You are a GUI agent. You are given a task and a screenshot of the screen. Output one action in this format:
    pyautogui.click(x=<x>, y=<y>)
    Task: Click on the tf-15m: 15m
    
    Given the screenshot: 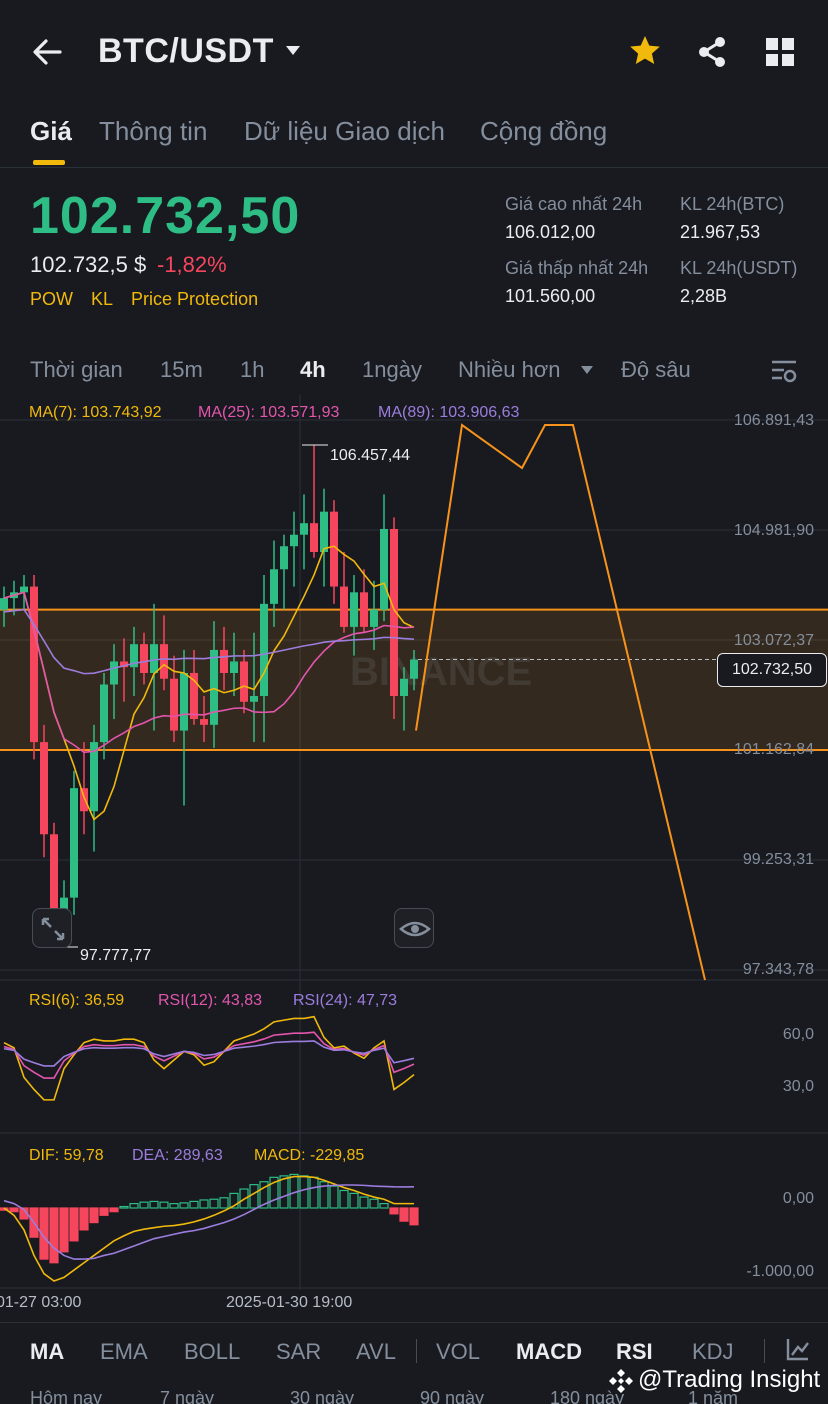 What is the action you would take?
    pyautogui.click(x=181, y=369)
    